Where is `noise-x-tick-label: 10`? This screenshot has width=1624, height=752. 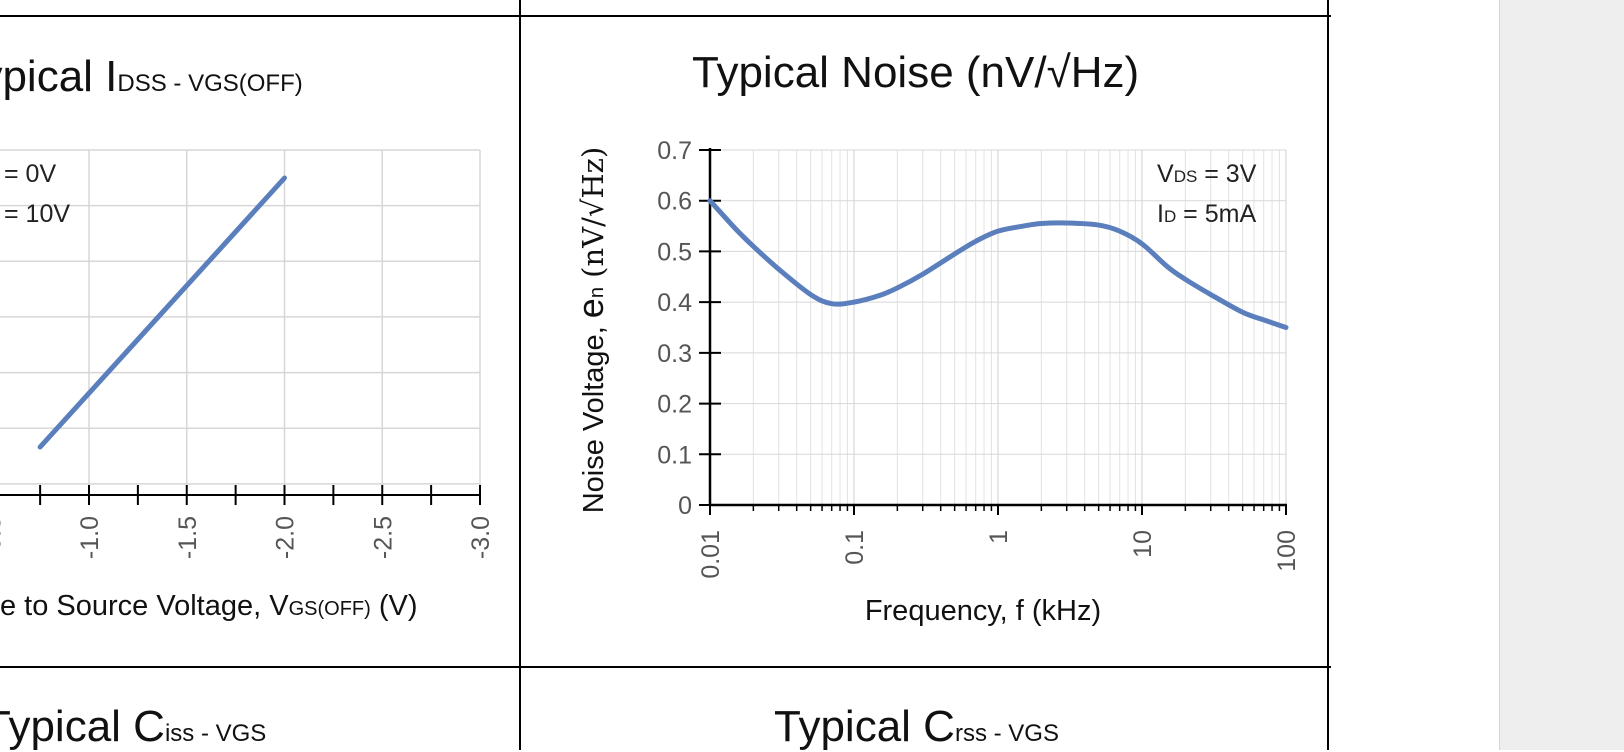 noise-x-tick-label: 10 is located at coordinates (1143, 544).